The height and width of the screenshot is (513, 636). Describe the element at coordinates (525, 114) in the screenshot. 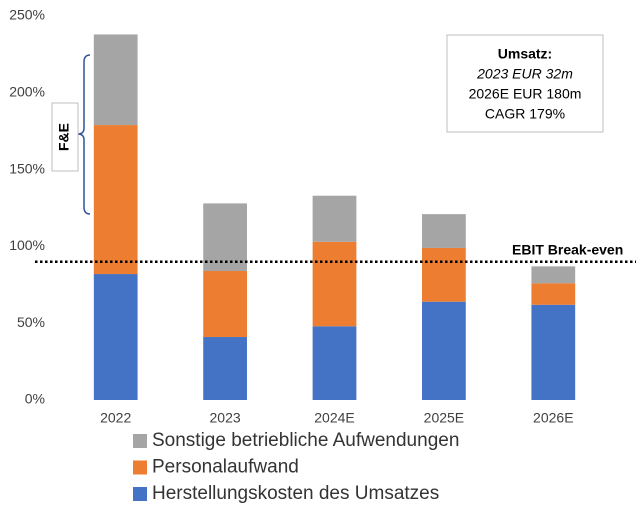

I see `annotation-line: CAGR 179%` at that location.